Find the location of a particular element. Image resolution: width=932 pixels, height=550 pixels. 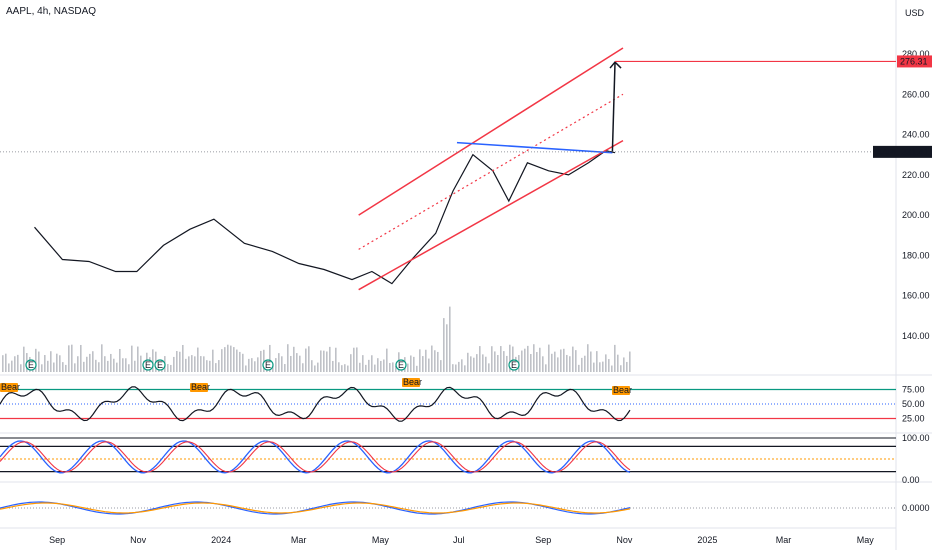

y-tick-label: 180.00 is located at coordinates (916, 255).